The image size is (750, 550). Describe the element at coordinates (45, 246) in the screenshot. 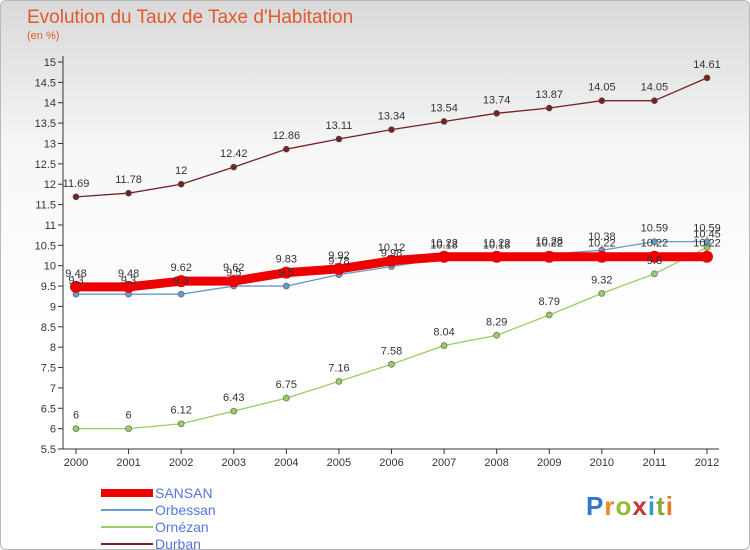

I see `y-tick-label: 10.5` at that location.